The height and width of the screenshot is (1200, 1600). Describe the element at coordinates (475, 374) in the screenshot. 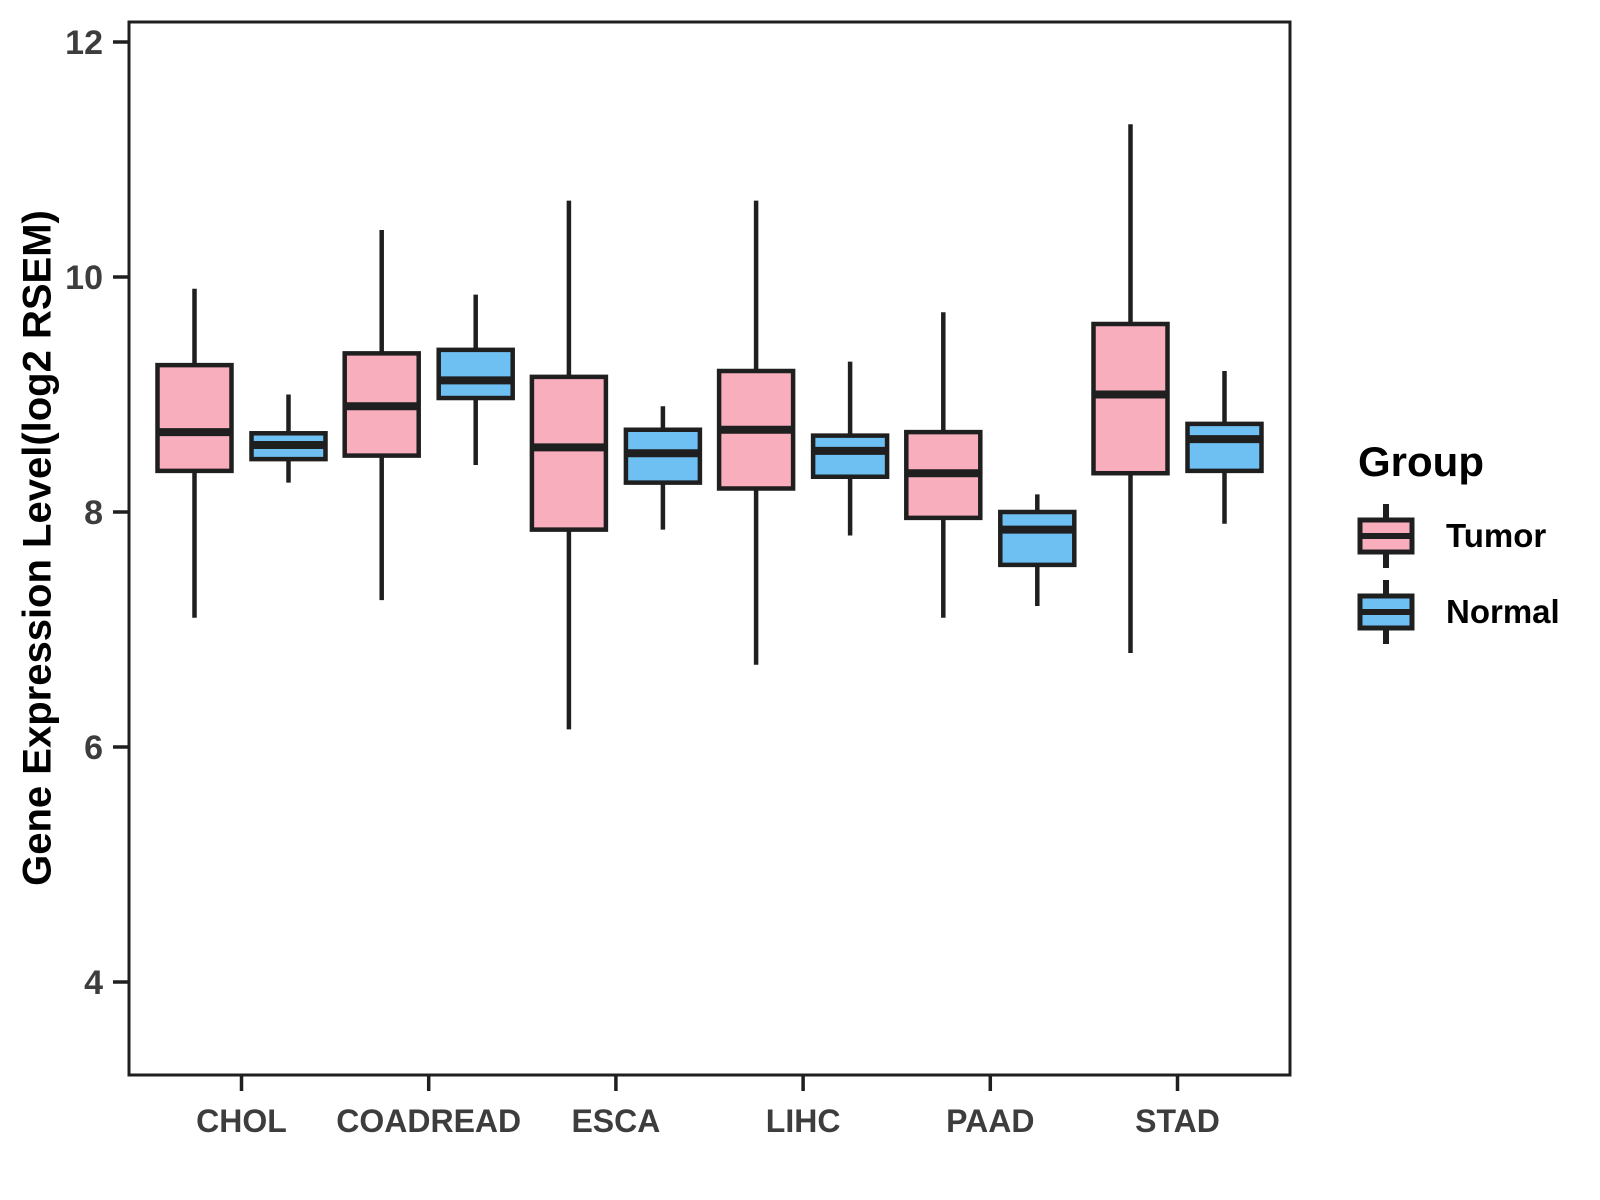

I see `box-Normal-COADREAD` at that location.